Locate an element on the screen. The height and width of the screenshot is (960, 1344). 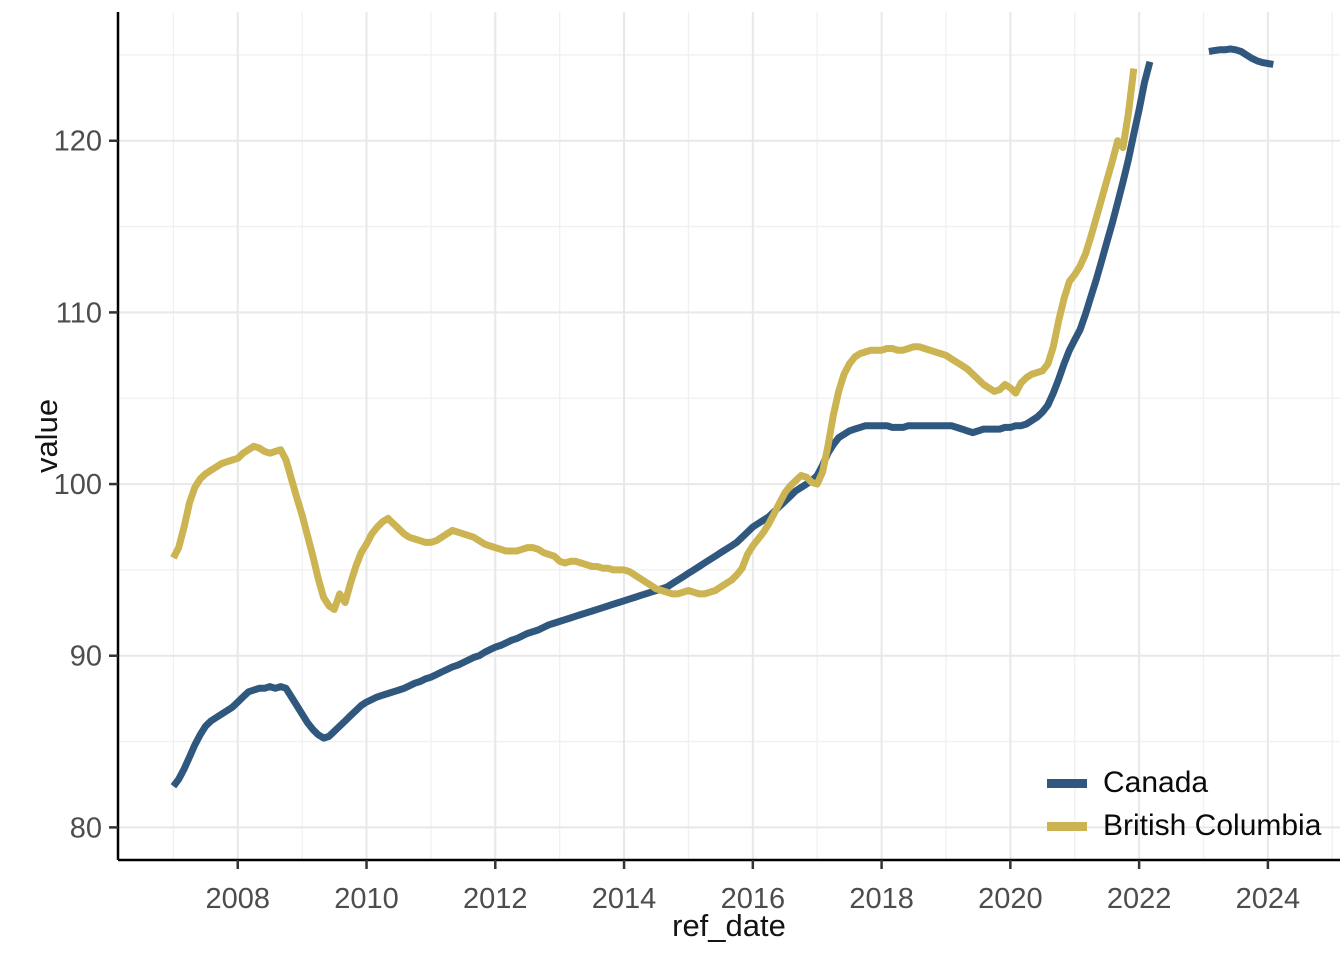
x-tick-labels: 2008 2010 2012 2014 2016 2018 2020 2022 2024 is located at coordinates (752, 899).